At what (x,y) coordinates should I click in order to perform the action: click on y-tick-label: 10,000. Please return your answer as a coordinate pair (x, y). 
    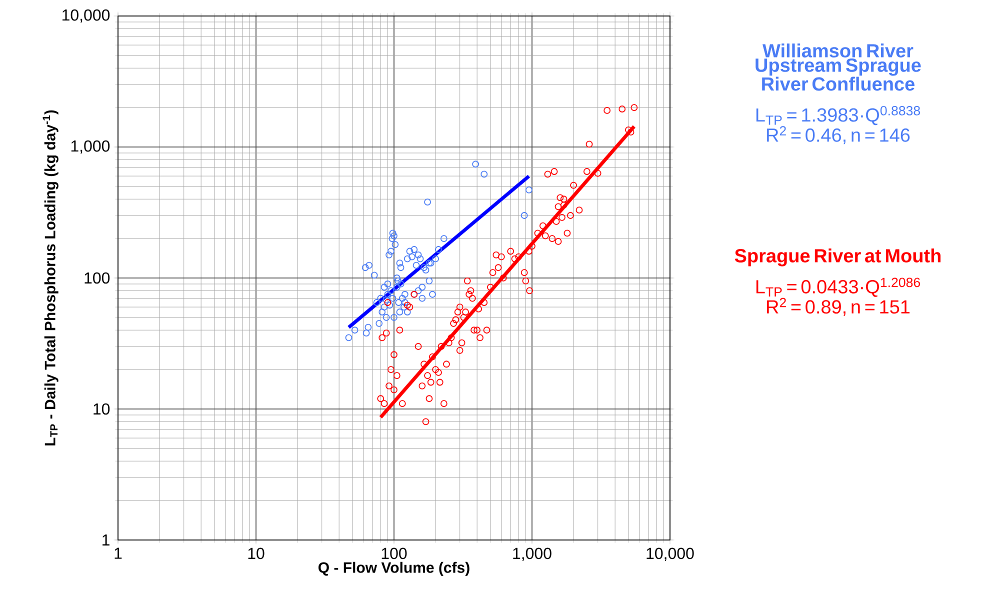
    Looking at the image, I should click on (86, 16).